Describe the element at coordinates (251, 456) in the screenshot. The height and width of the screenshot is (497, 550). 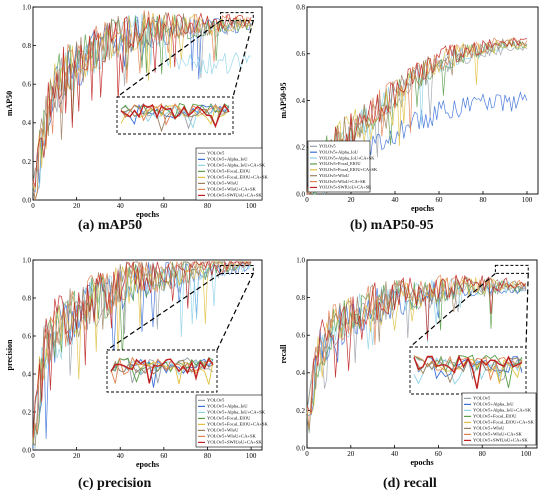
I see `x-tick-label: 100` at that location.